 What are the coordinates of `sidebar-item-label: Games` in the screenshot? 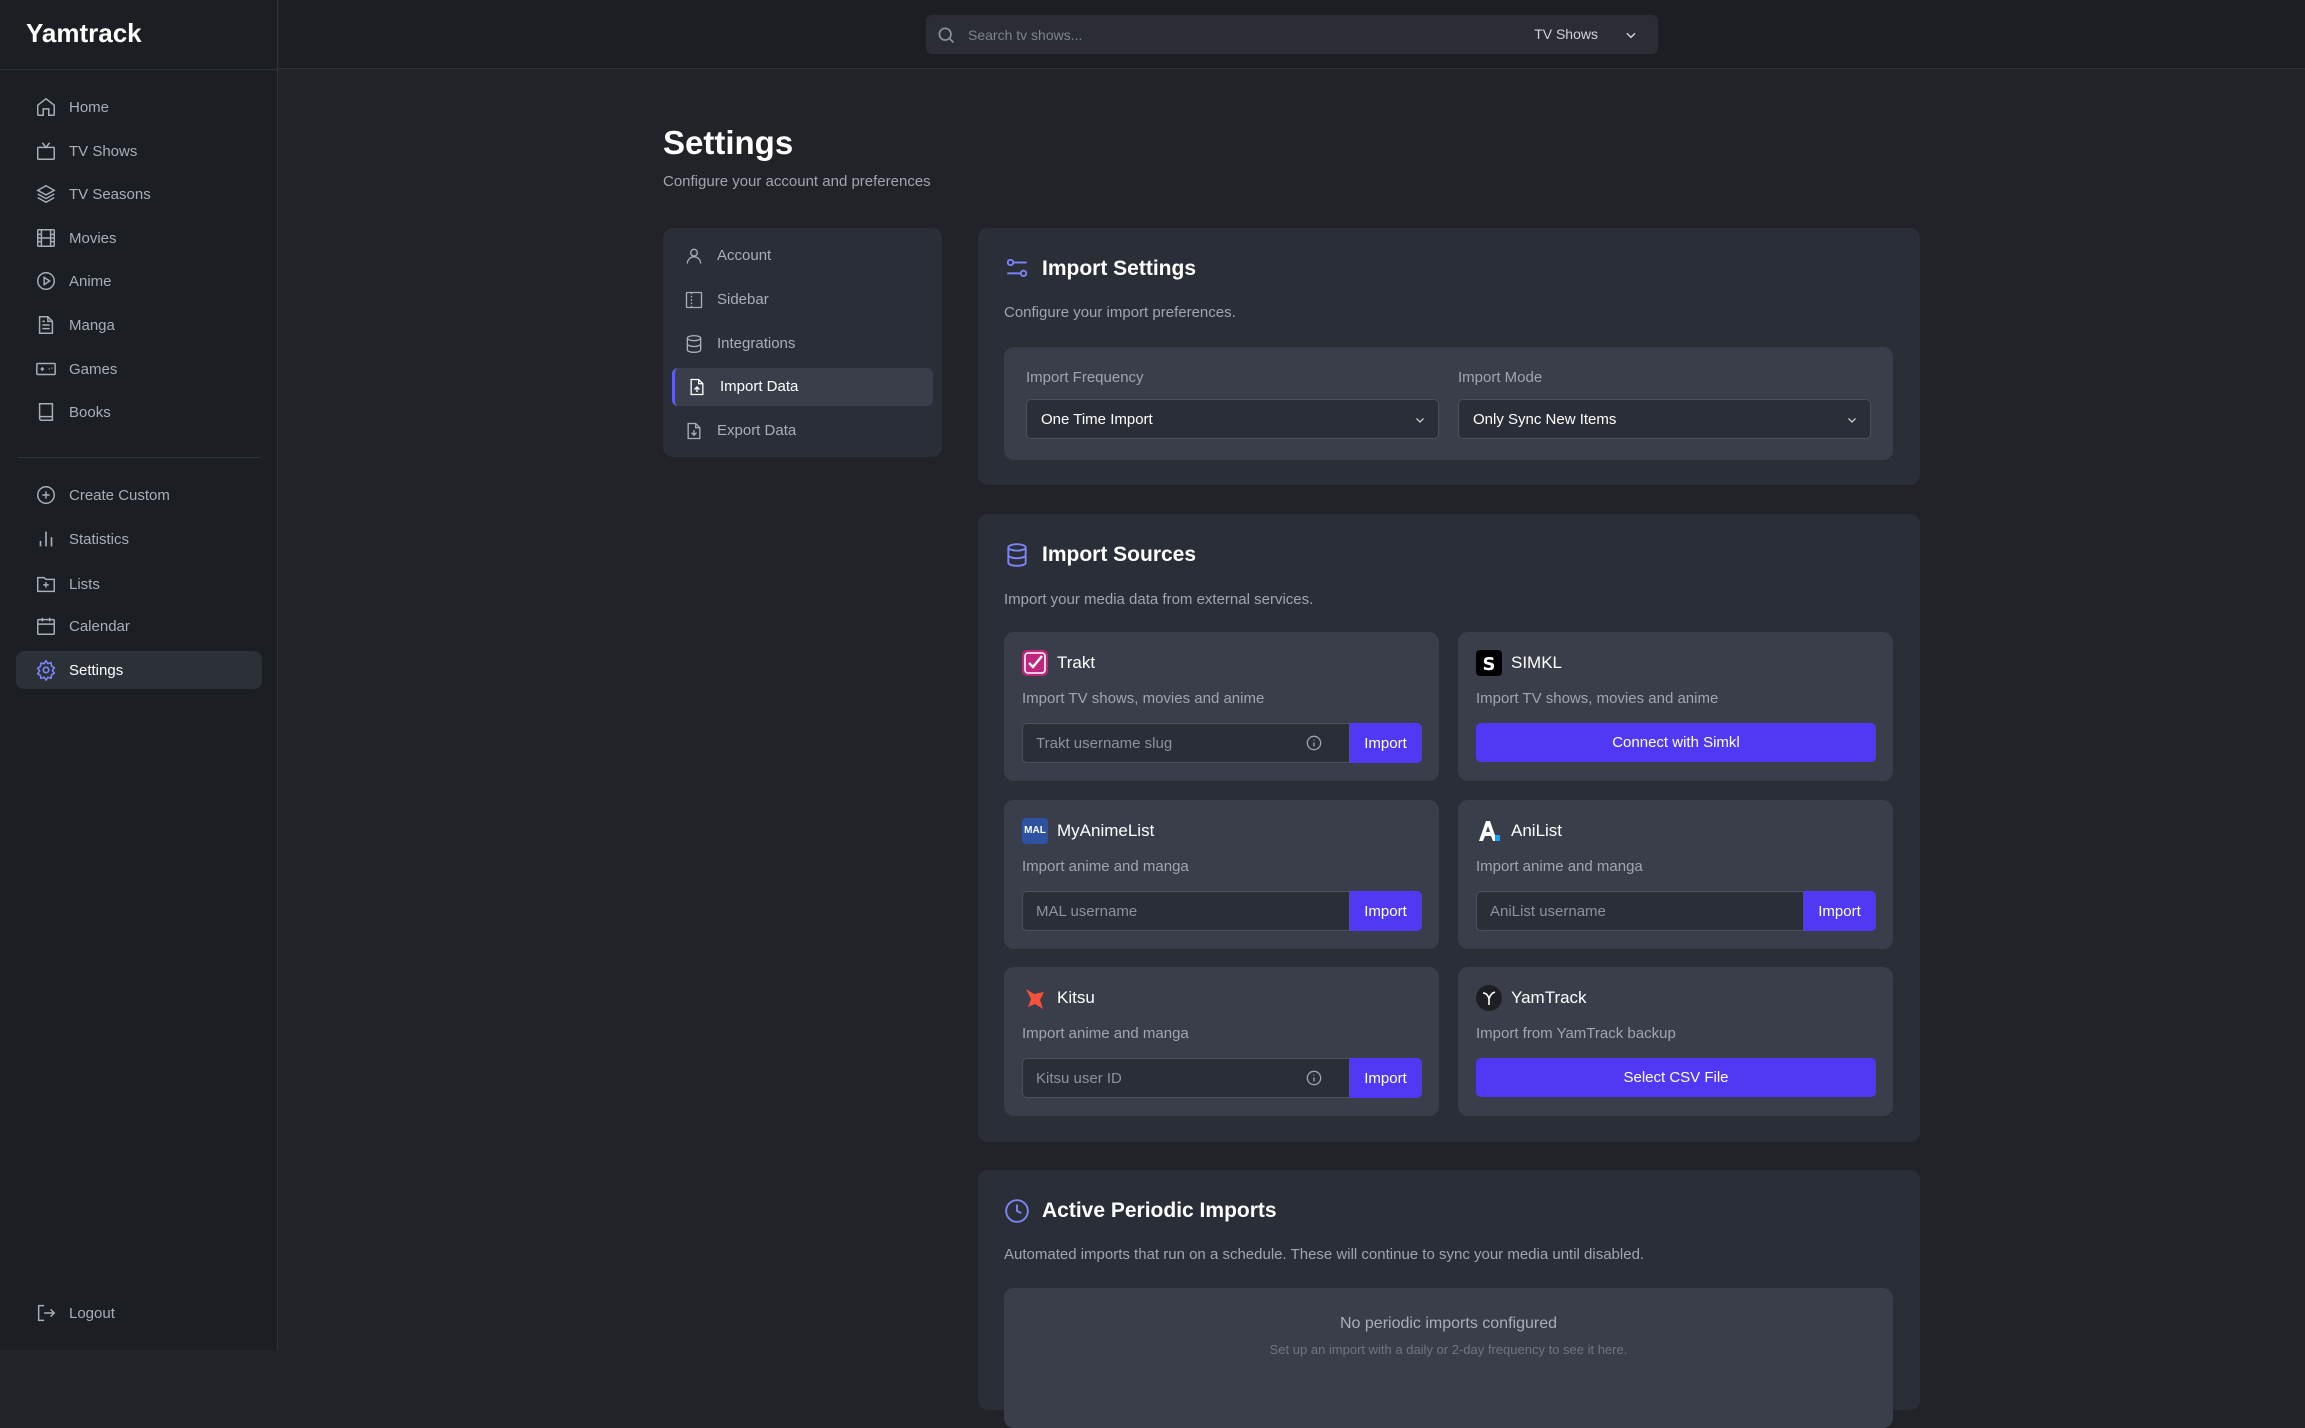 It's located at (93, 369).